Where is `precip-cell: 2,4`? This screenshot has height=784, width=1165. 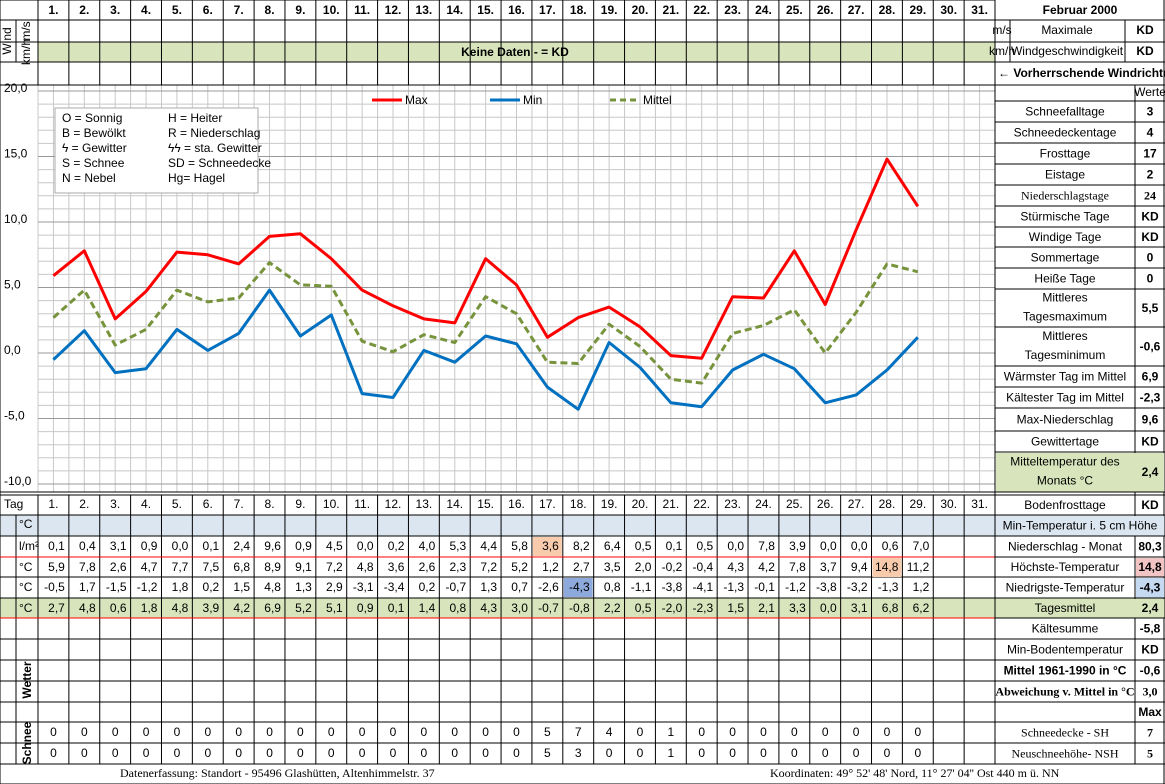 precip-cell: 2,4 is located at coordinates (241, 546).